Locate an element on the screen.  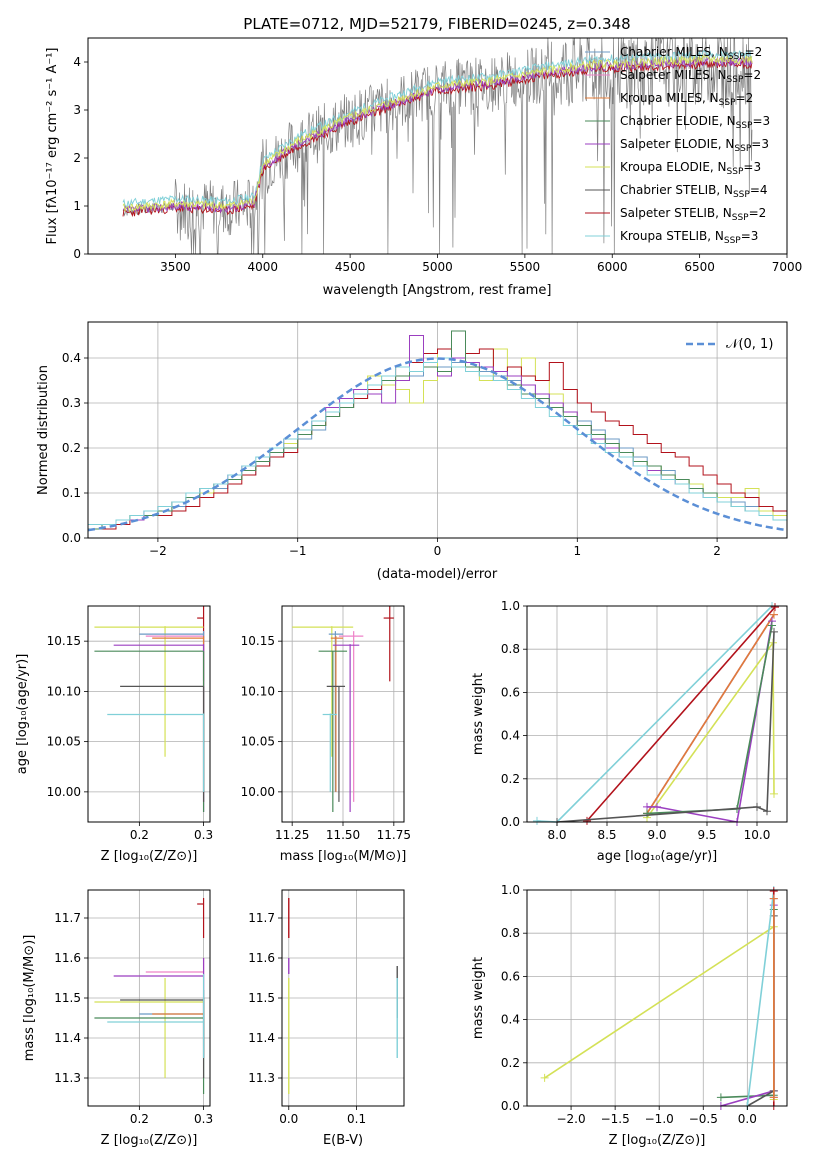
legend-label-text: Chabrier ELODIE, N is located at coordinates (678, 121).